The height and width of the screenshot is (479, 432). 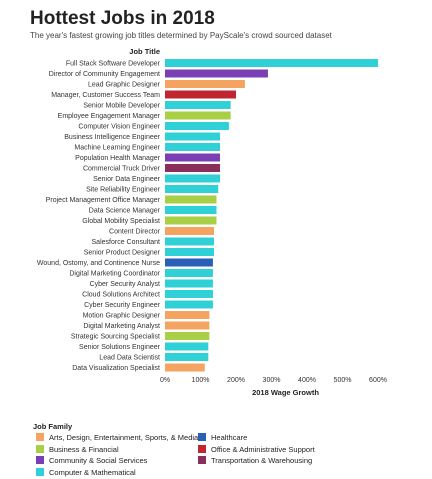 What do you see at coordinates (53, 426) in the screenshot?
I see `legend-title: Job Family` at bounding box center [53, 426].